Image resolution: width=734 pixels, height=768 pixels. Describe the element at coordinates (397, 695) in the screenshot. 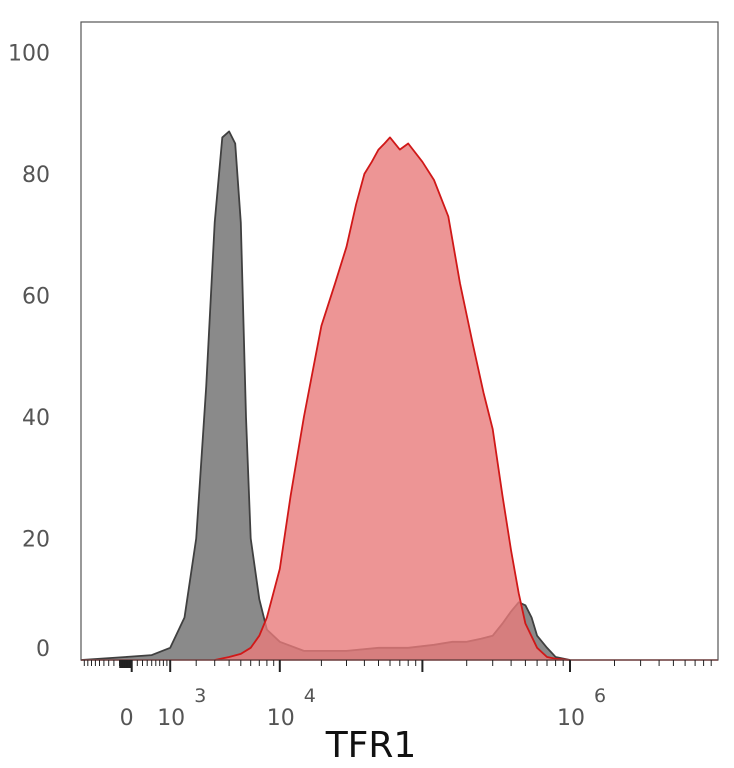

I see `x-axis: 0 10 3 10 4 10 6` at that location.